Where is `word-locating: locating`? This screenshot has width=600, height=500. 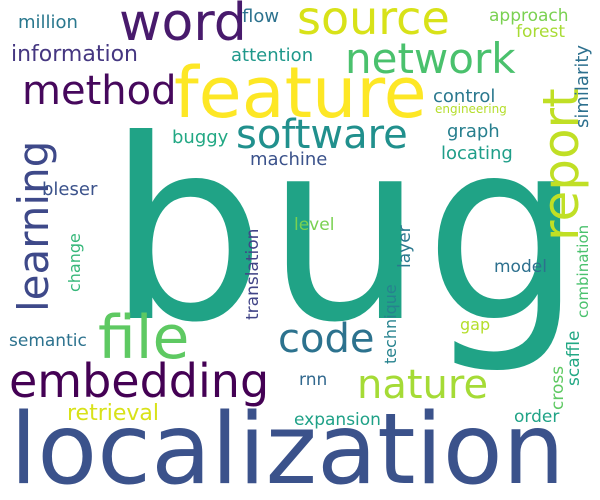
word-locating: locating is located at coordinates (477, 153).